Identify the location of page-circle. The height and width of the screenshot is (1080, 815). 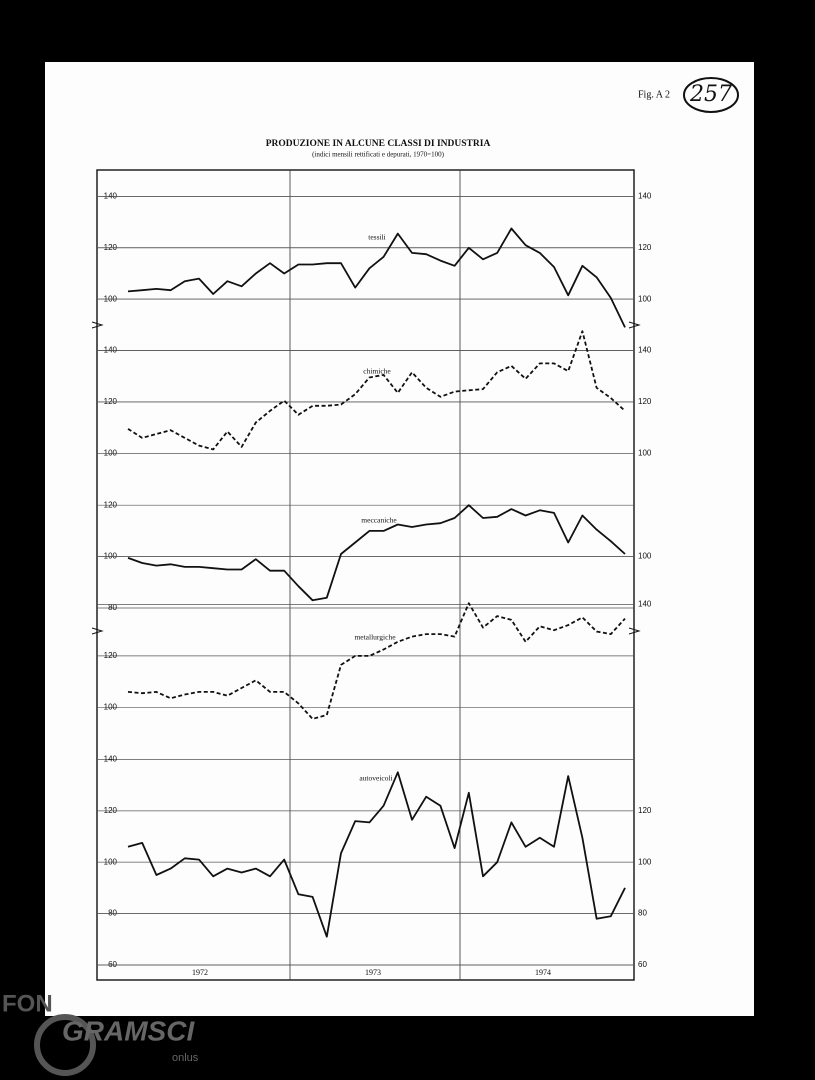
(711, 95).